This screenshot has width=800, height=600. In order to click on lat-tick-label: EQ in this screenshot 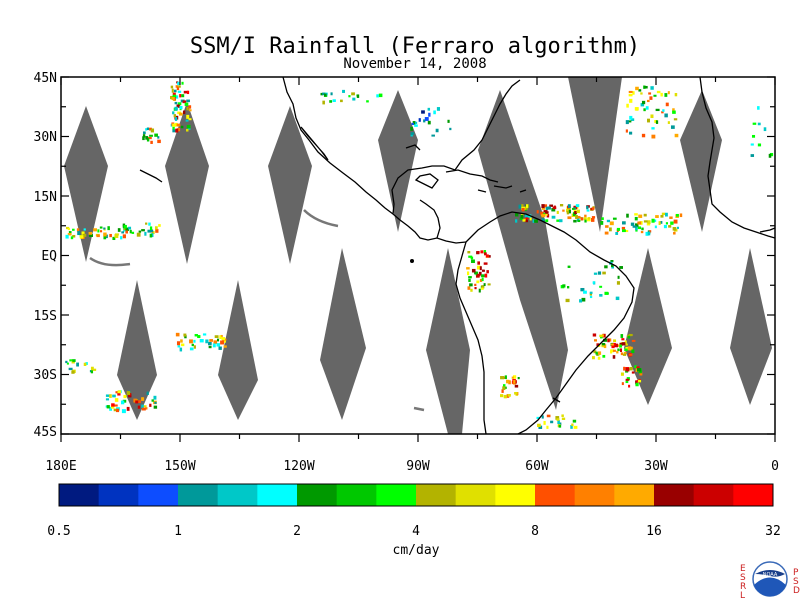, I will do `click(49, 256)`.